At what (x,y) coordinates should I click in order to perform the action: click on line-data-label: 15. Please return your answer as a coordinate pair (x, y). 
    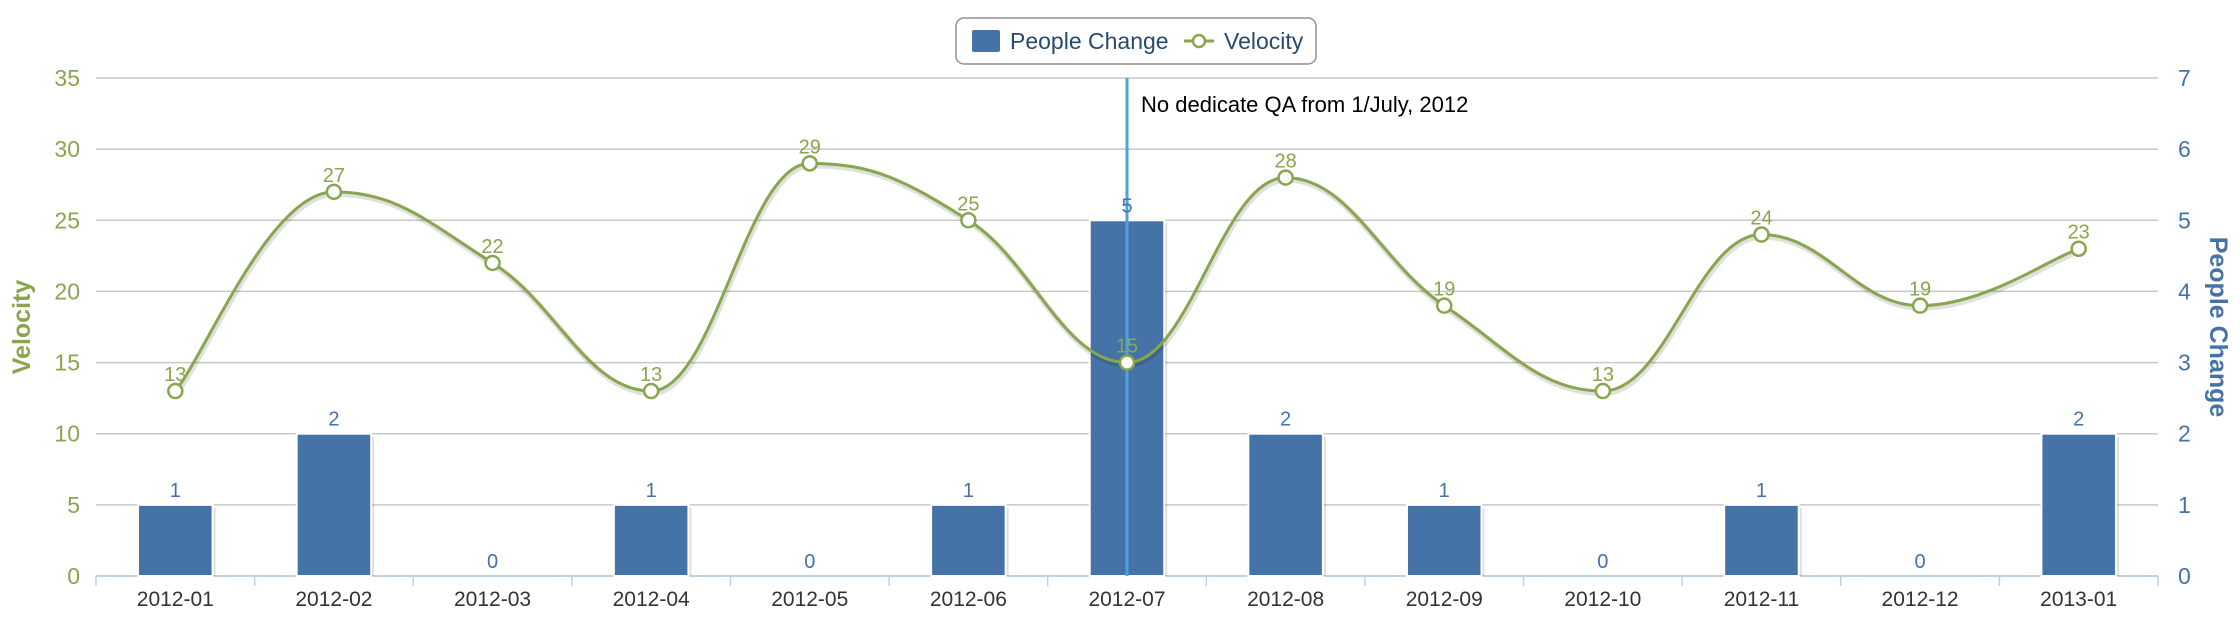
    Looking at the image, I should click on (1127, 347).